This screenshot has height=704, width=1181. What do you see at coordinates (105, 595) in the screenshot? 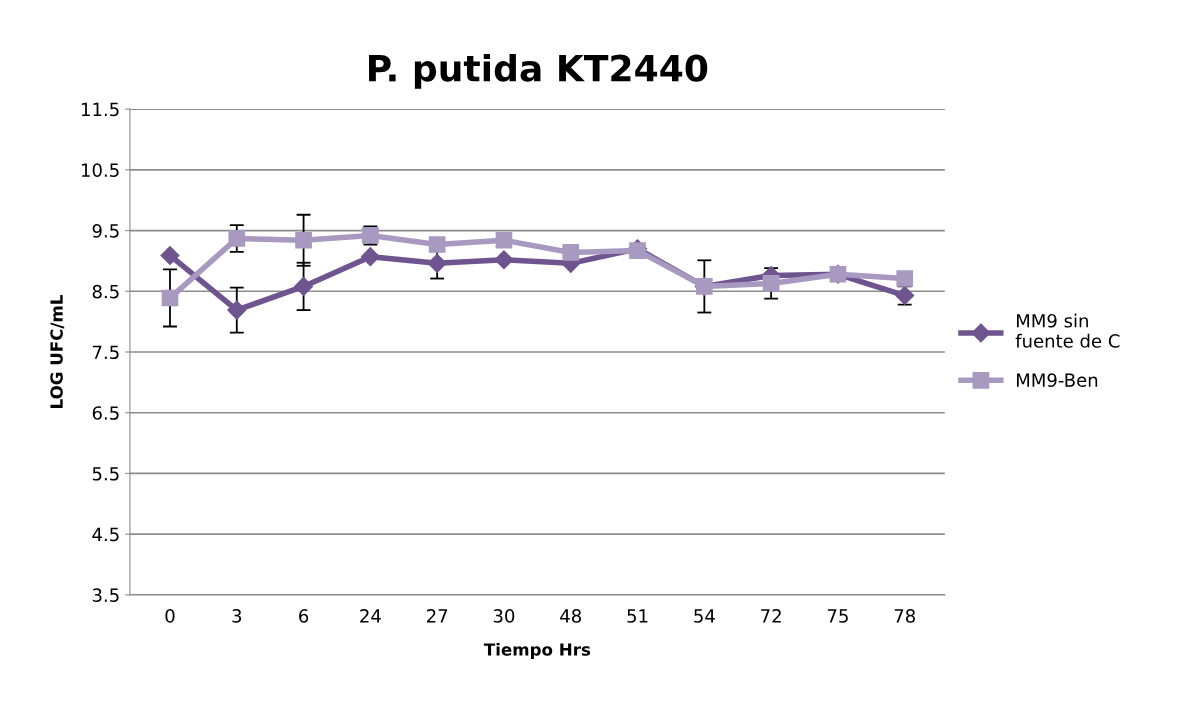
I see `y-tick-label: 3.5` at bounding box center [105, 595].